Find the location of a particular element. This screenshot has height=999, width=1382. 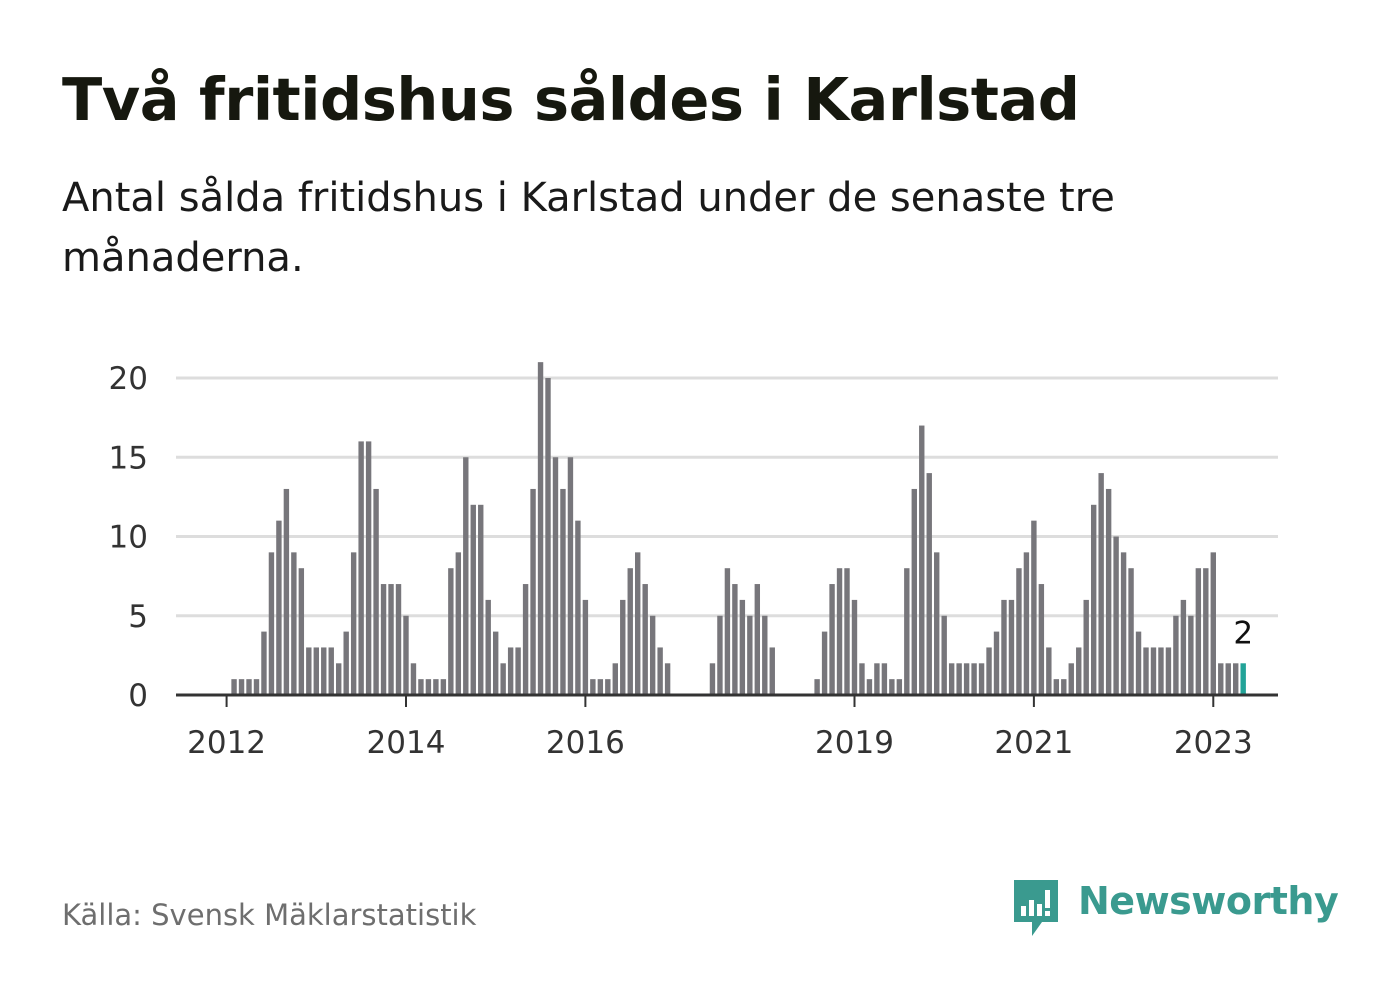

x-tick-label: 2014 is located at coordinates (406, 743).